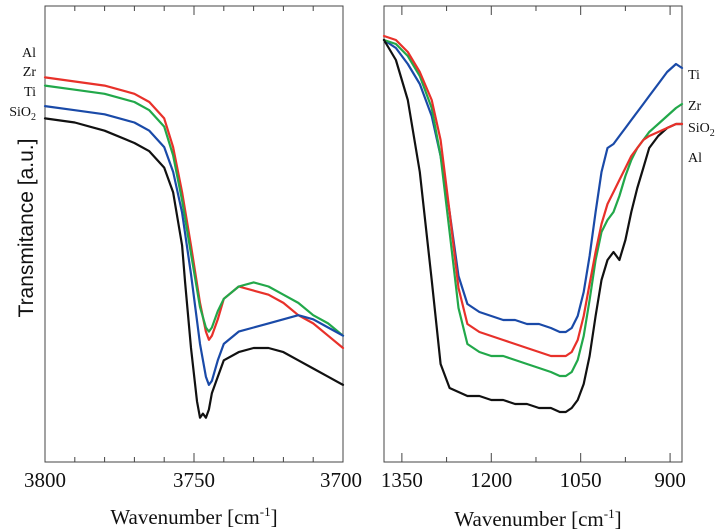 Image resolution: width=718 pixels, height=531 pixels. Describe the element at coordinates (341, 480) in the screenshot. I see `left-tick-label: 3700` at that location.